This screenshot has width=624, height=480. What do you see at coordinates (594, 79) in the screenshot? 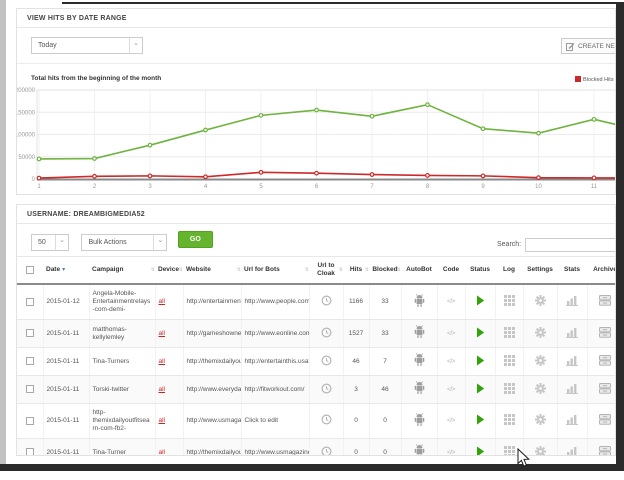
I see `legend-blocked-hits: Blocked Hits` at bounding box center [594, 79].